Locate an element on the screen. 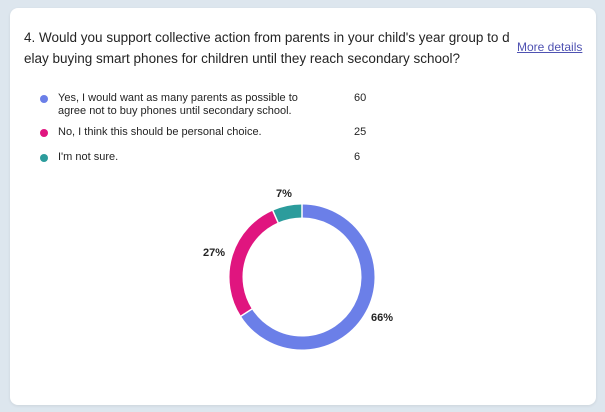  question-number: 4. is located at coordinates (30, 37).